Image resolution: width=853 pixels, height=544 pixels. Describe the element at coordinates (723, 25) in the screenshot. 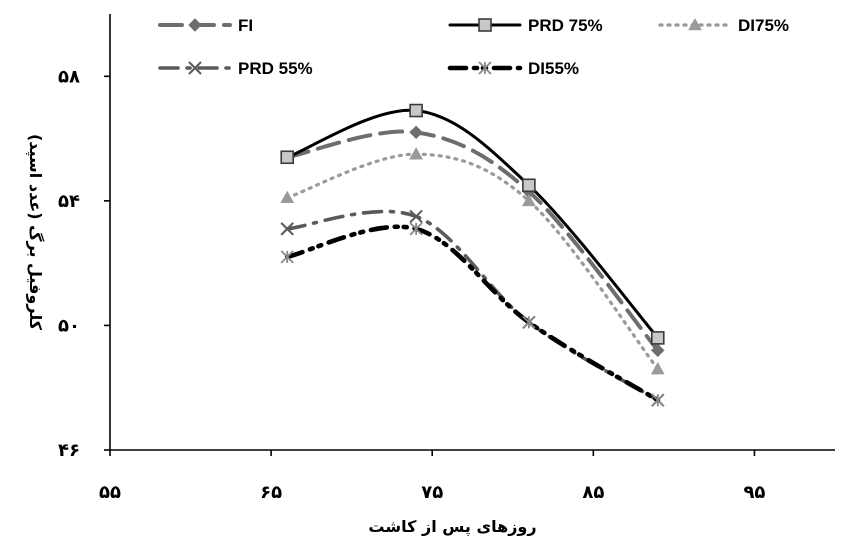

I see `legend-item: DI75%` at that location.